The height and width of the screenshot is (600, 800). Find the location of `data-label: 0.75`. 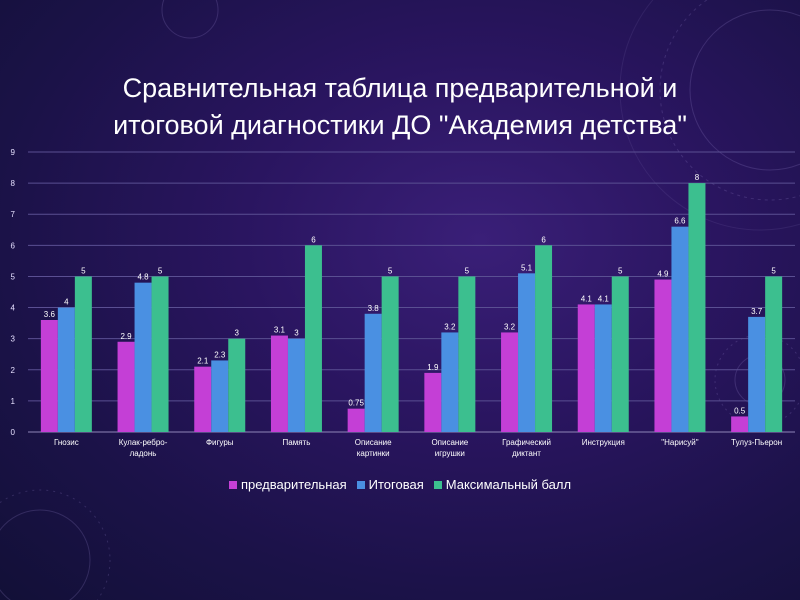

data-label: 0.75 is located at coordinates (356, 403).